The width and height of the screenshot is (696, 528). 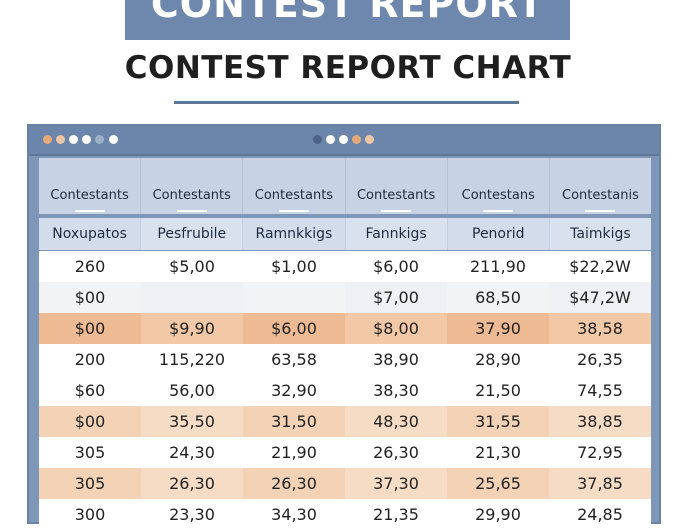 What do you see at coordinates (498, 297) in the screenshot?
I see `table-cell: 68,50` at bounding box center [498, 297].